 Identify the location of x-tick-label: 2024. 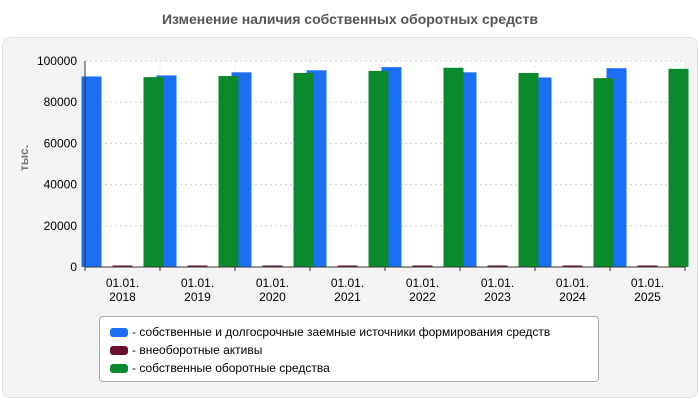
(572, 297).